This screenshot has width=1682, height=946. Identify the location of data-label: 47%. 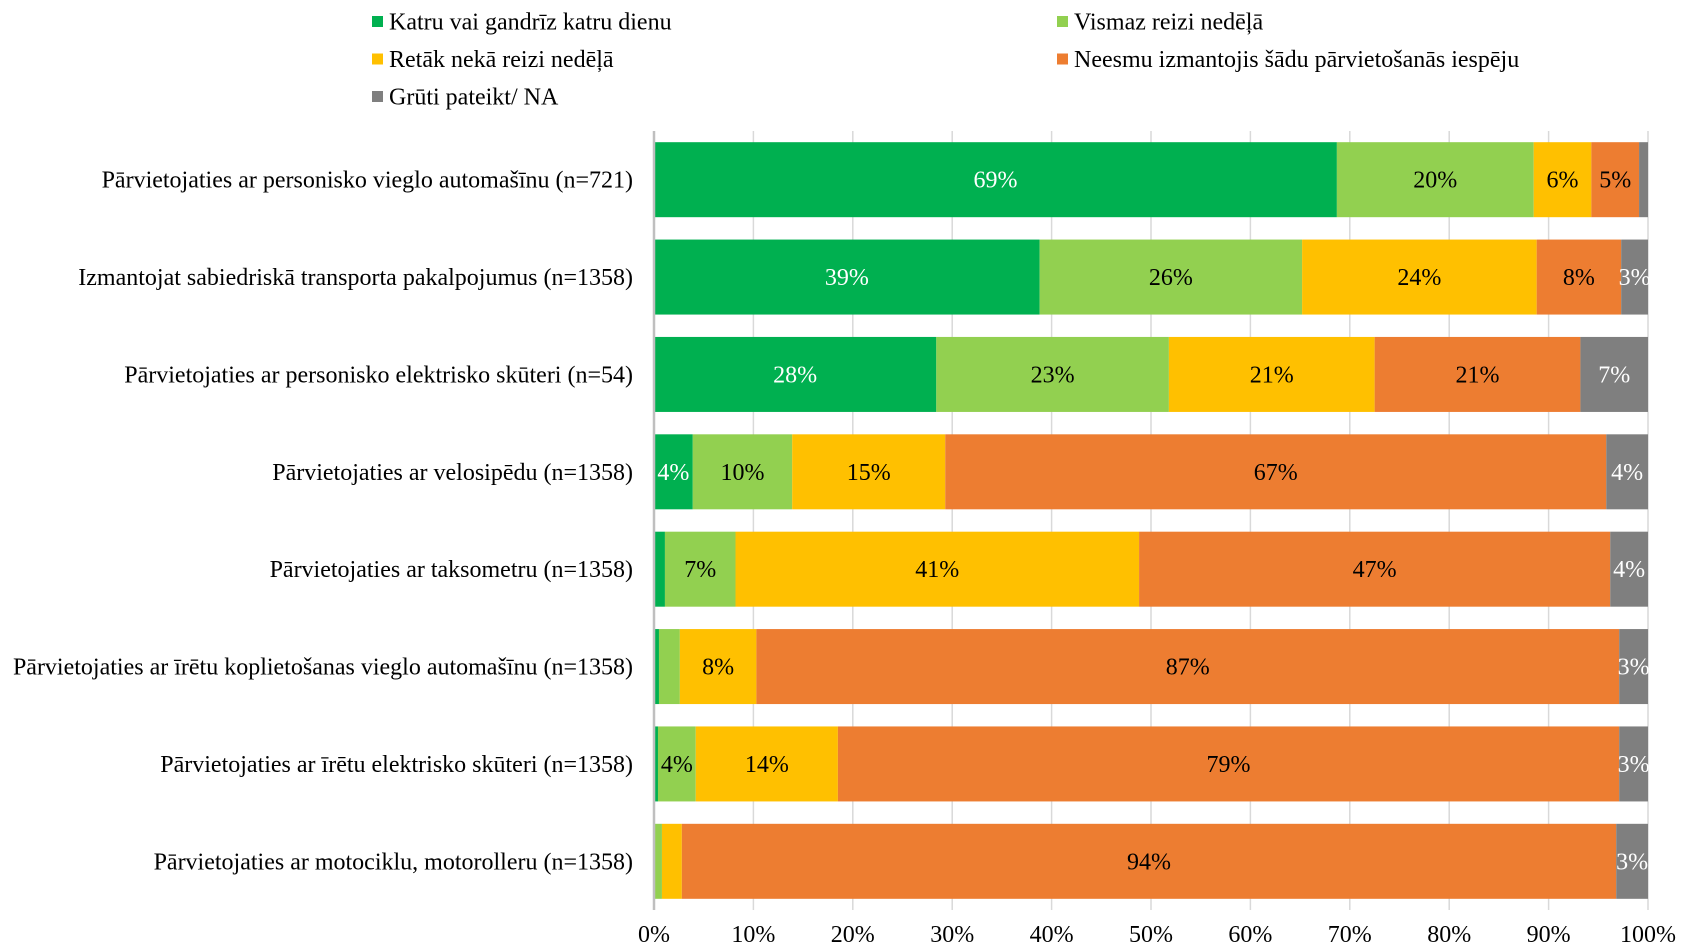
(1375, 570).